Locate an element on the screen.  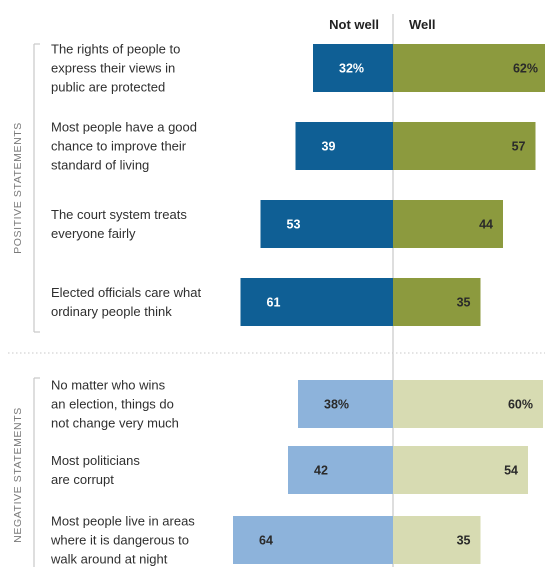
statement-label: where it is dangerous to is located at coordinates (119, 540).